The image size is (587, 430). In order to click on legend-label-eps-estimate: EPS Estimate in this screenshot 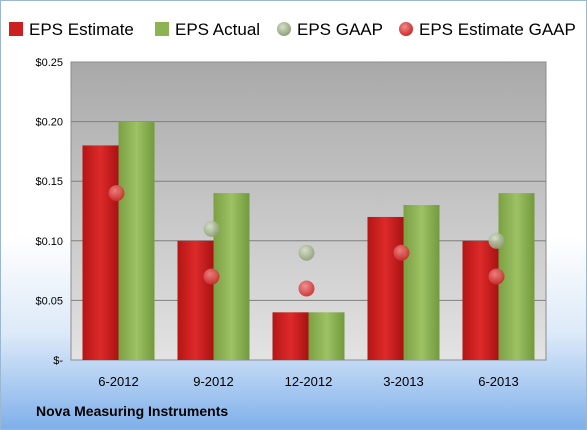, I will do `click(81, 29)`.